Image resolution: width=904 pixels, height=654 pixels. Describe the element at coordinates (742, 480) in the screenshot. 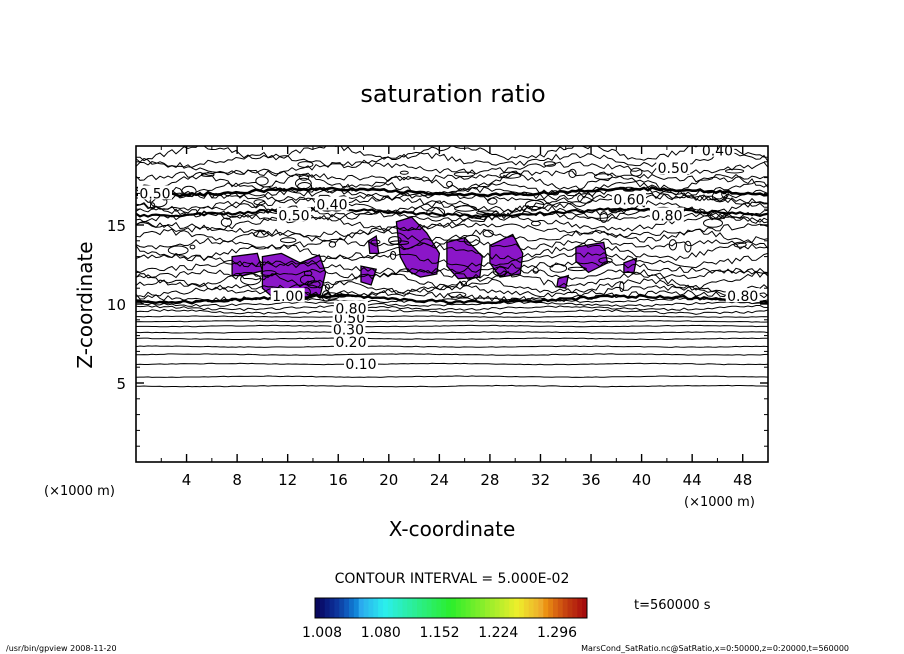

I see `x-tick-label: 48` at that location.